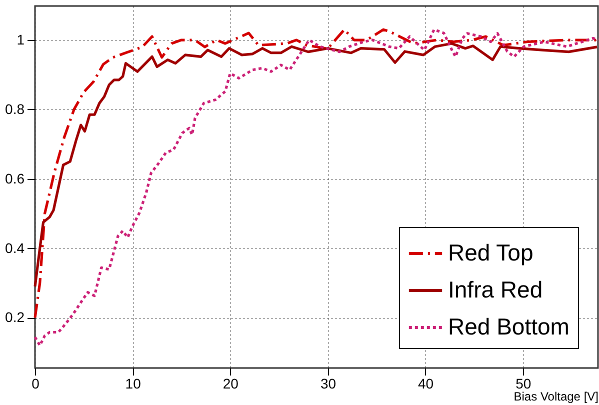 This screenshot has height=405, width=599. I want to click on legend-label: Red Top, so click(491, 253).